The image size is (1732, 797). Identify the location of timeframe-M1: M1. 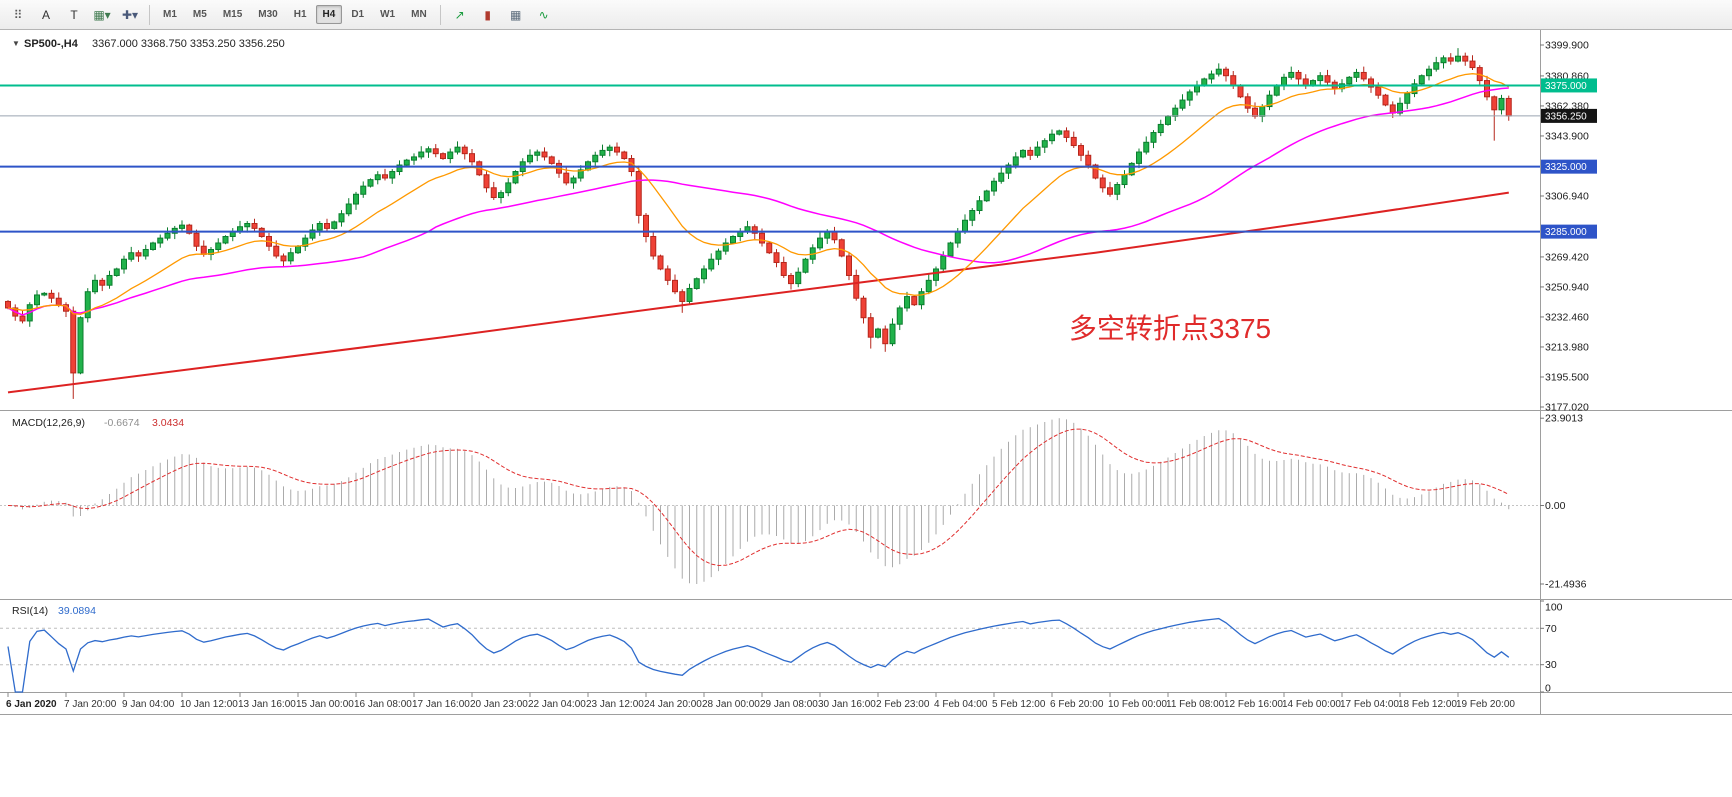
(170, 14).